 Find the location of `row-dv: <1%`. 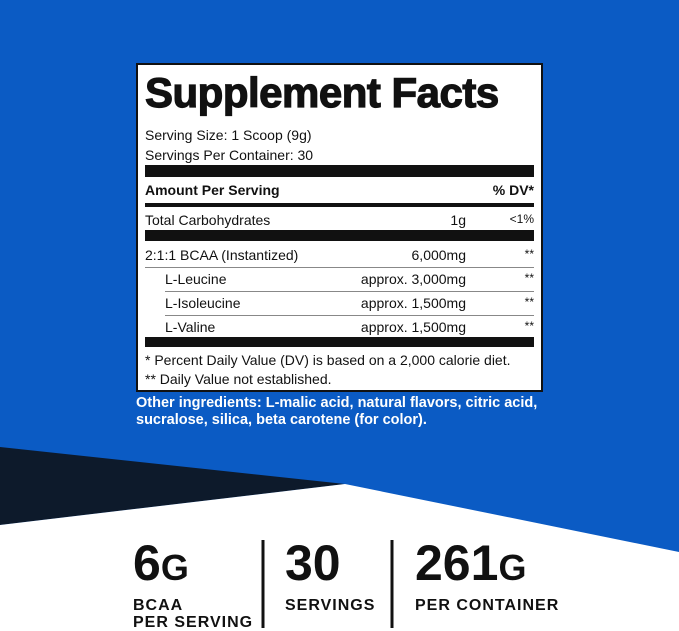

row-dv: <1% is located at coordinates (521, 219).